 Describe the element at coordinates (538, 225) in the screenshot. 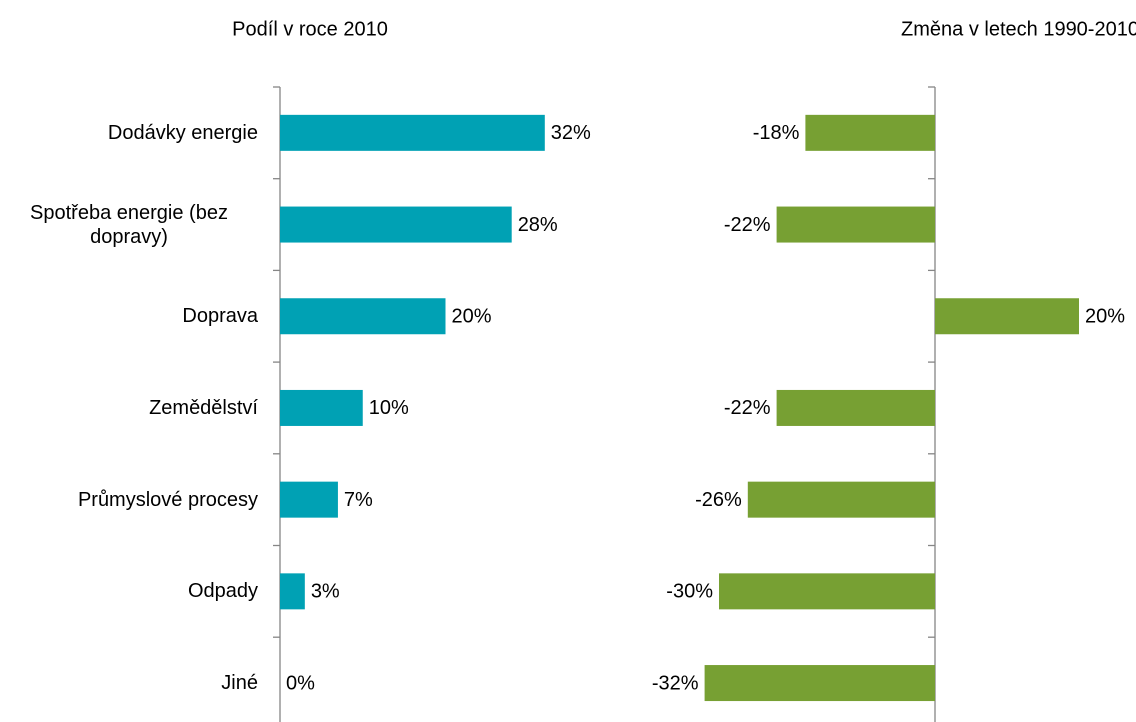

I see `data-label: 28%` at that location.